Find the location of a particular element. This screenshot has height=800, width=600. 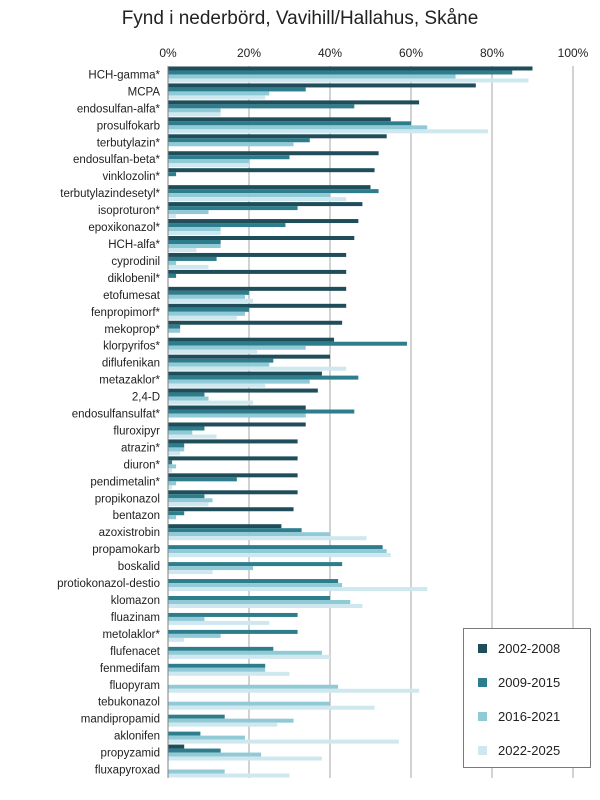

category-label: HCH-gamma* is located at coordinates (124, 75).